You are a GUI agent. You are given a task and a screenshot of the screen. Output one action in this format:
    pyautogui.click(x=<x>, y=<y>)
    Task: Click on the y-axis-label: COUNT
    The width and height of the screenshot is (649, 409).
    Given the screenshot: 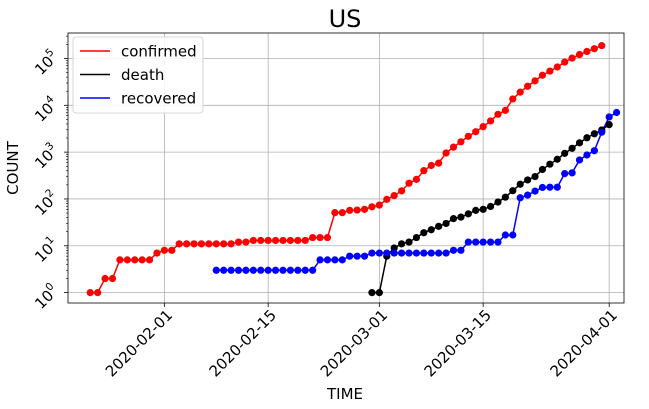 What is the action you would take?
    pyautogui.click(x=13, y=167)
    